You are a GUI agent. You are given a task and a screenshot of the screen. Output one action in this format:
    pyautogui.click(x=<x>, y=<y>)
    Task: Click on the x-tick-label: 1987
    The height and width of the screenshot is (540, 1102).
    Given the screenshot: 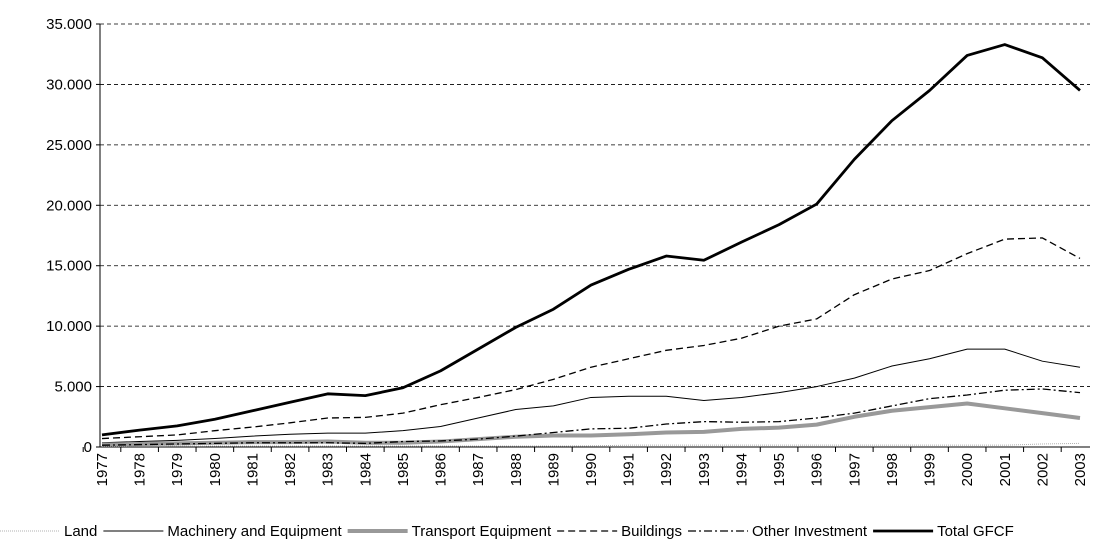 What is the action you would take?
    pyautogui.click(x=478, y=469)
    